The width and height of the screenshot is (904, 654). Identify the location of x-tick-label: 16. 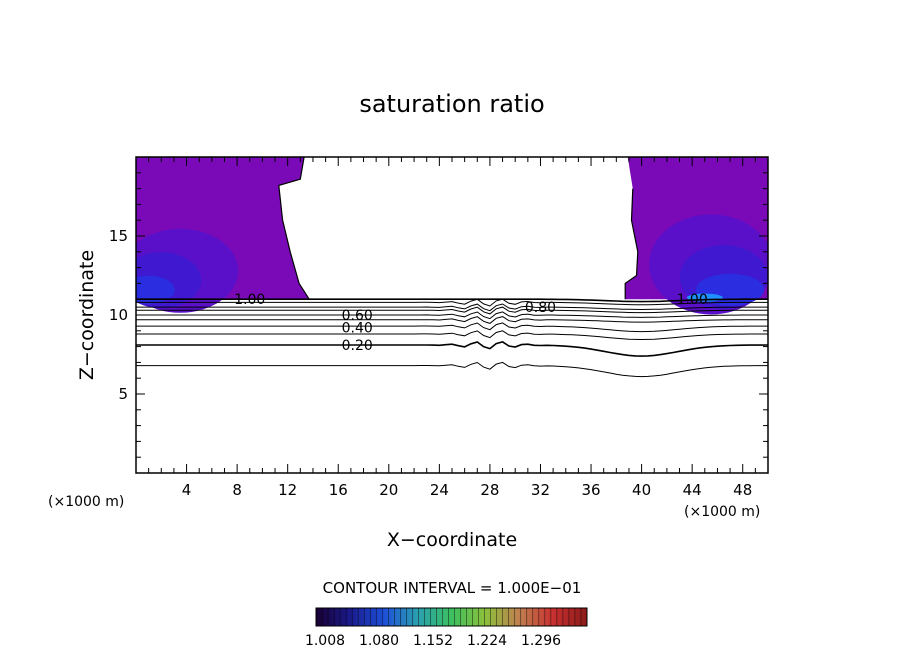
(338, 490).